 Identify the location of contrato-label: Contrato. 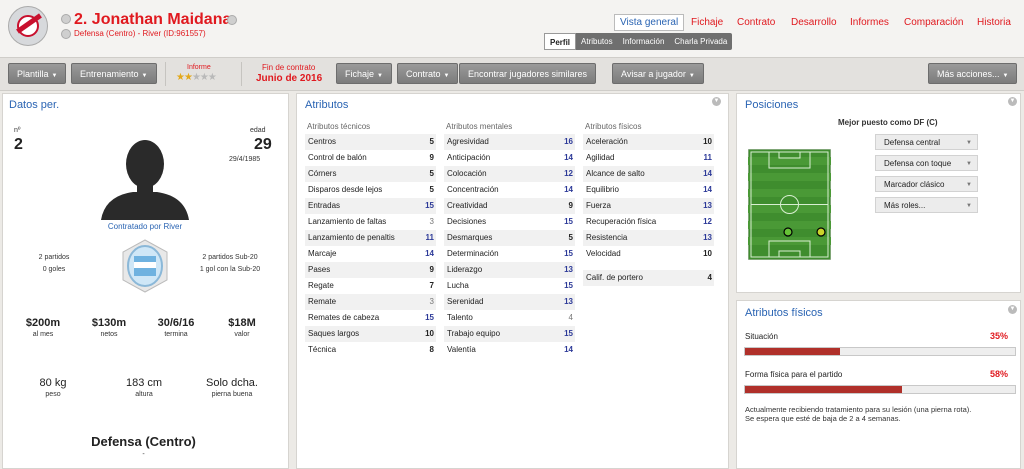
(423, 74).